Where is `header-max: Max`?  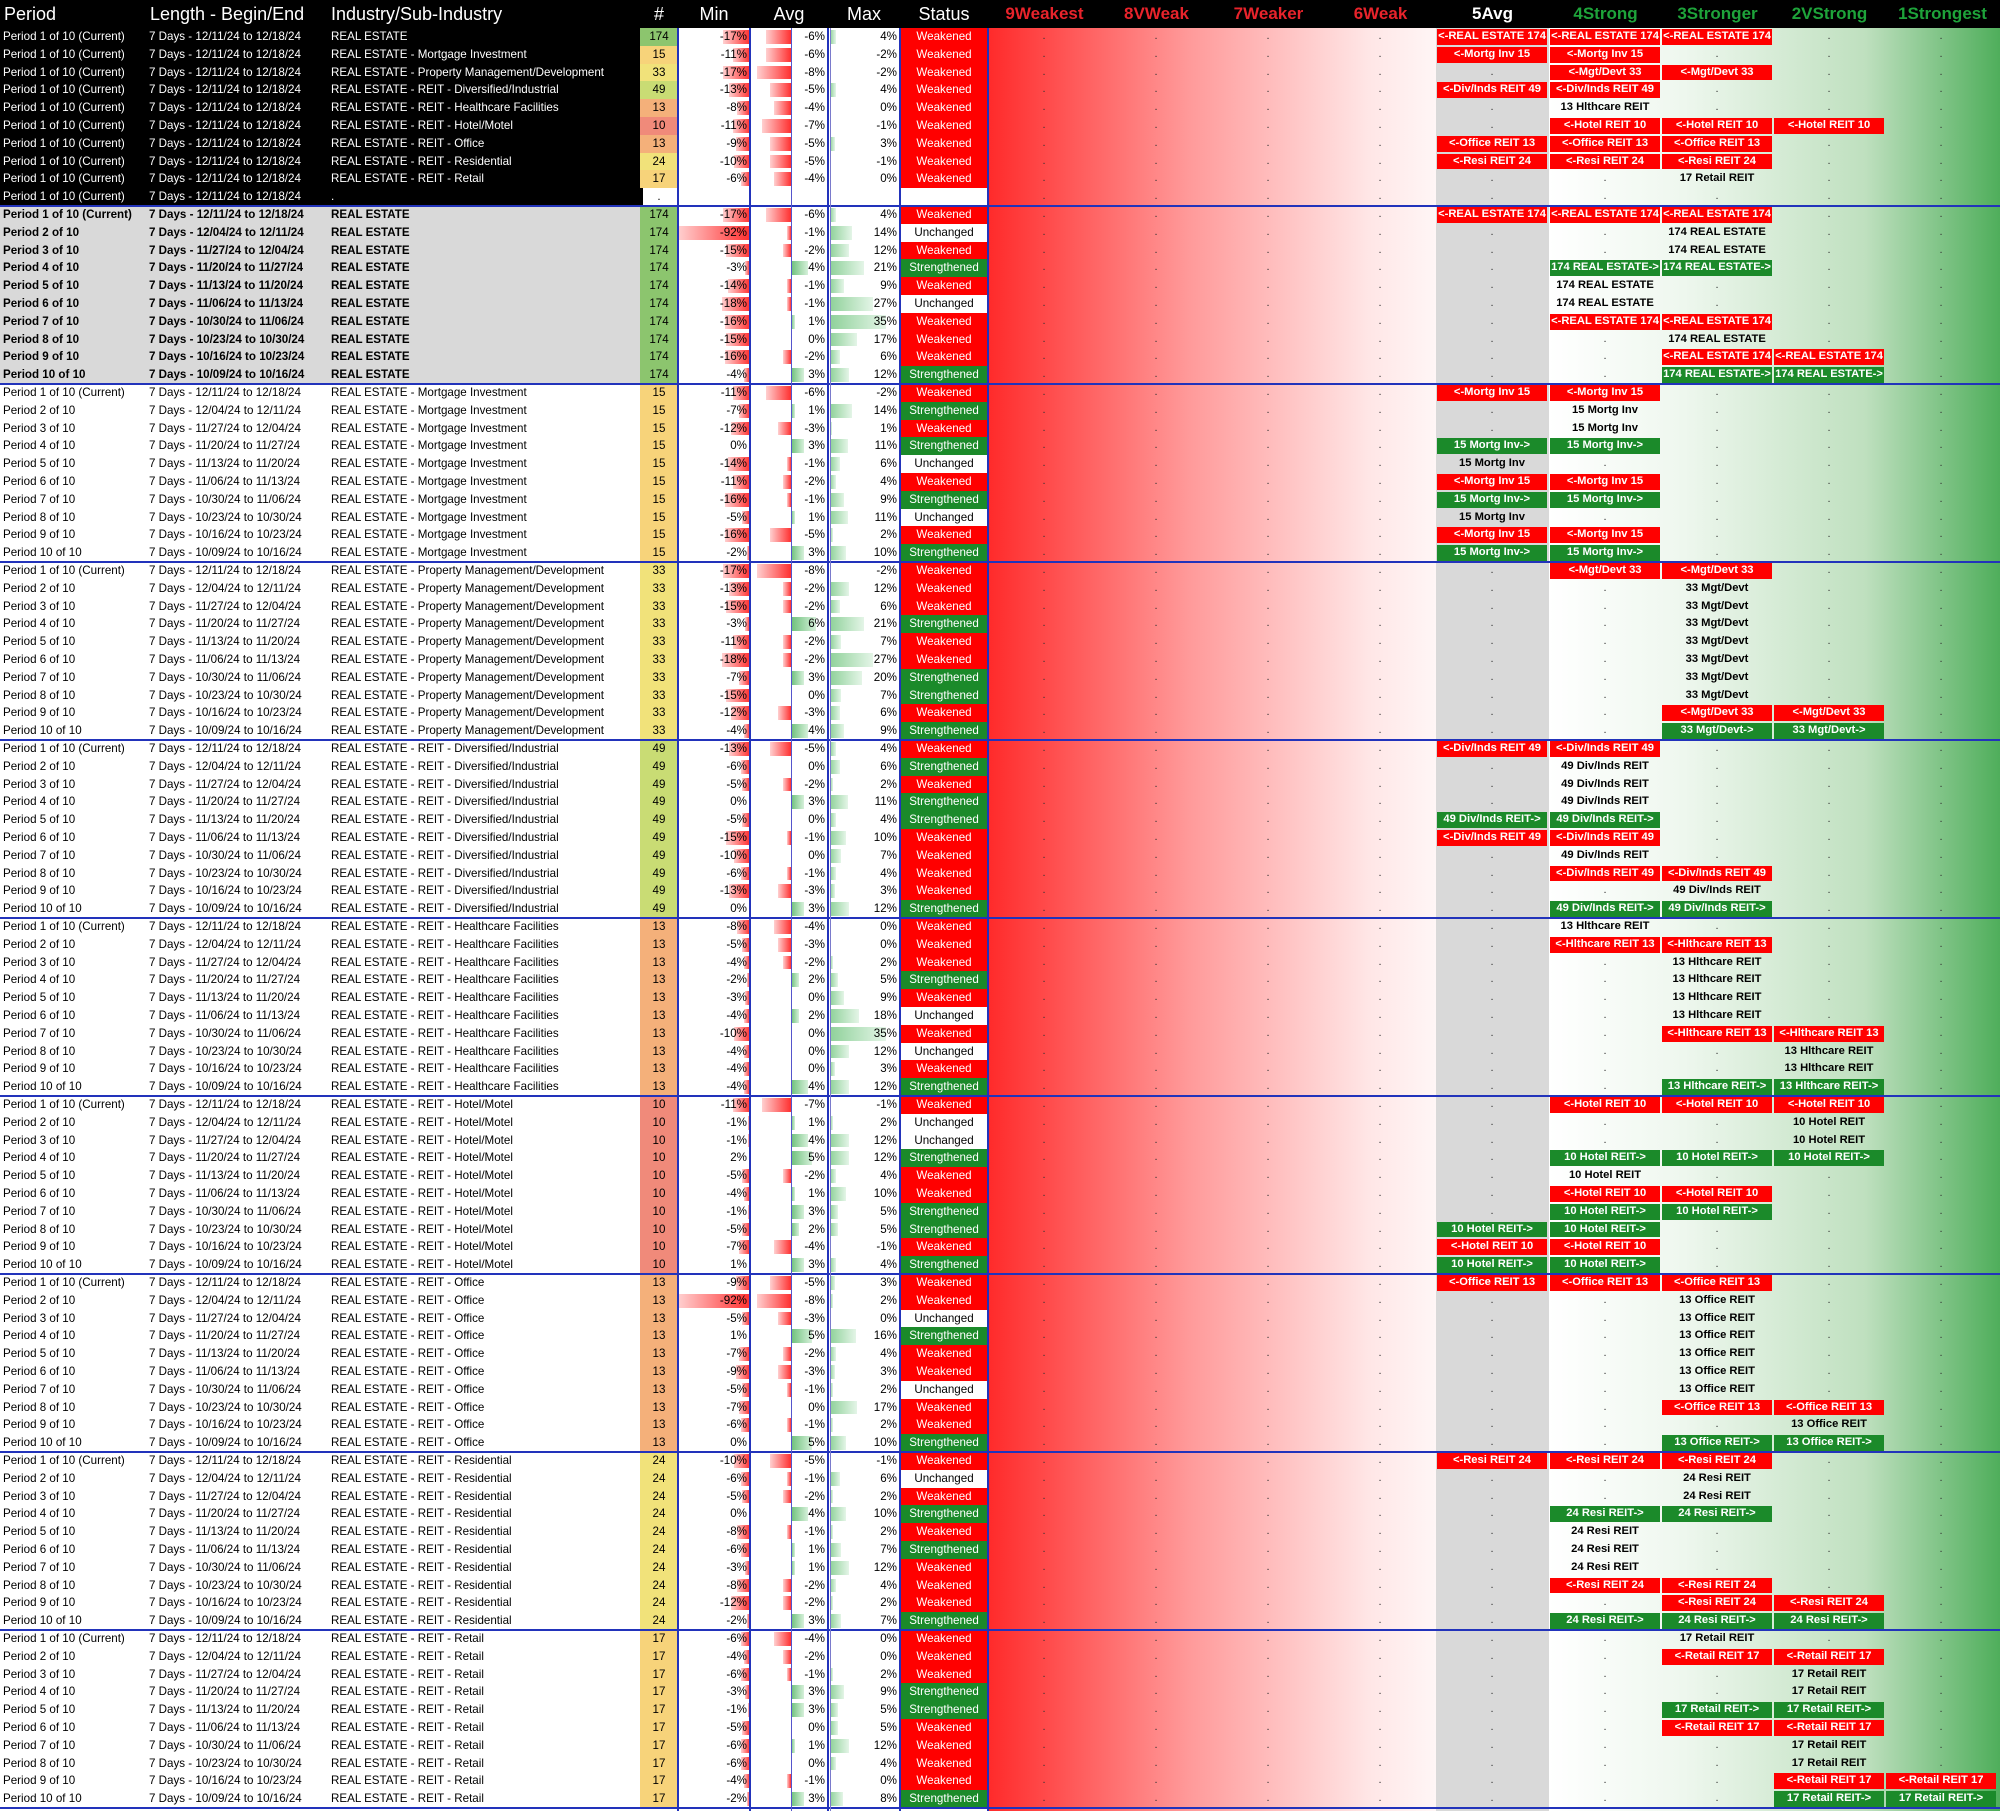
header-max: Max is located at coordinates (864, 14).